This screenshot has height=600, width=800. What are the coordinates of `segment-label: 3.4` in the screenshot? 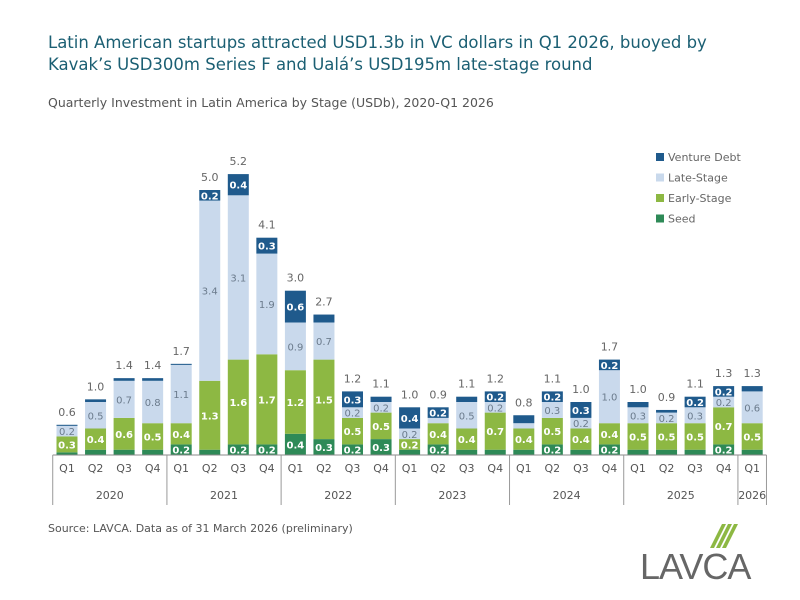 It's located at (210, 292).